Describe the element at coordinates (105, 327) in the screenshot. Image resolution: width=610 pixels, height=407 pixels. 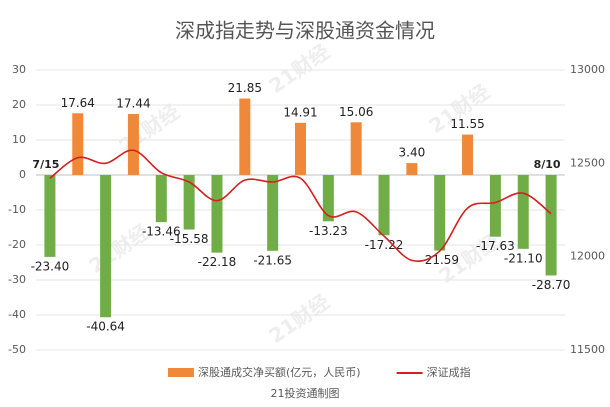
I see `data-label: -40.64` at that location.